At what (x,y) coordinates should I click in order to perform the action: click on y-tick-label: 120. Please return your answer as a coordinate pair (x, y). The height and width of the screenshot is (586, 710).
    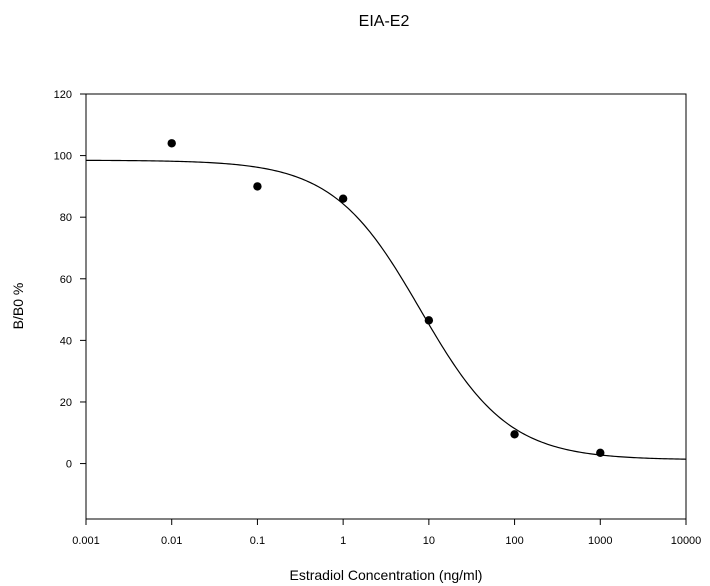
    Looking at the image, I should click on (63, 95).